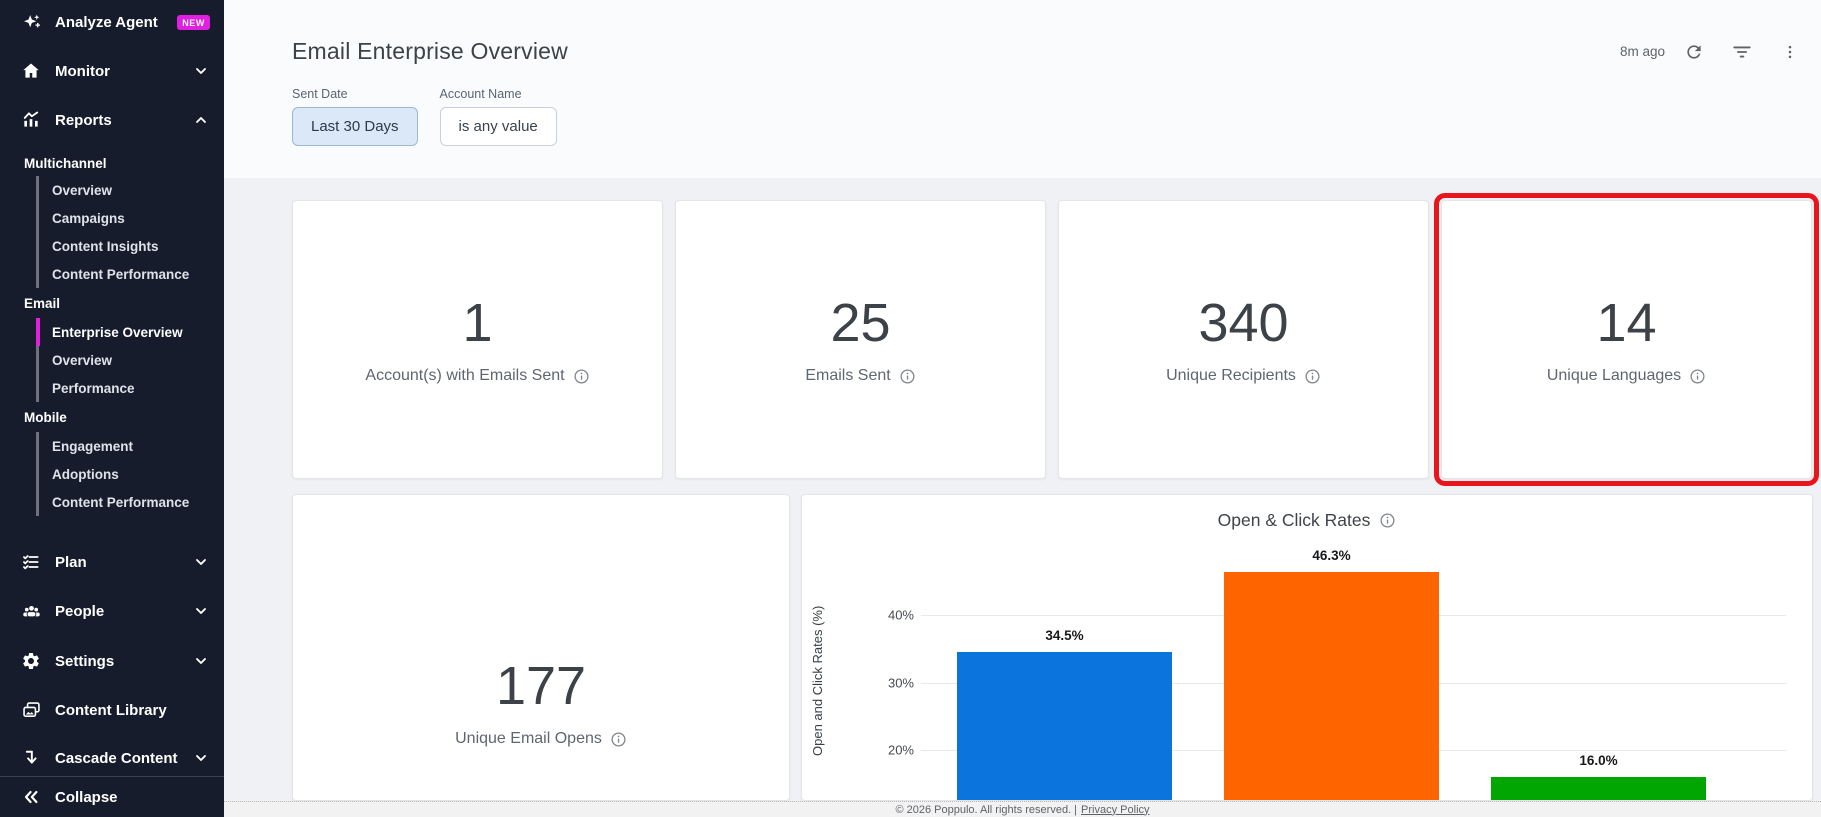 This screenshot has width=1821, height=817. What do you see at coordinates (112, 388) in the screenshot?
I see `sidebar-item-performance: Performance` at bounding box center [112, 388].